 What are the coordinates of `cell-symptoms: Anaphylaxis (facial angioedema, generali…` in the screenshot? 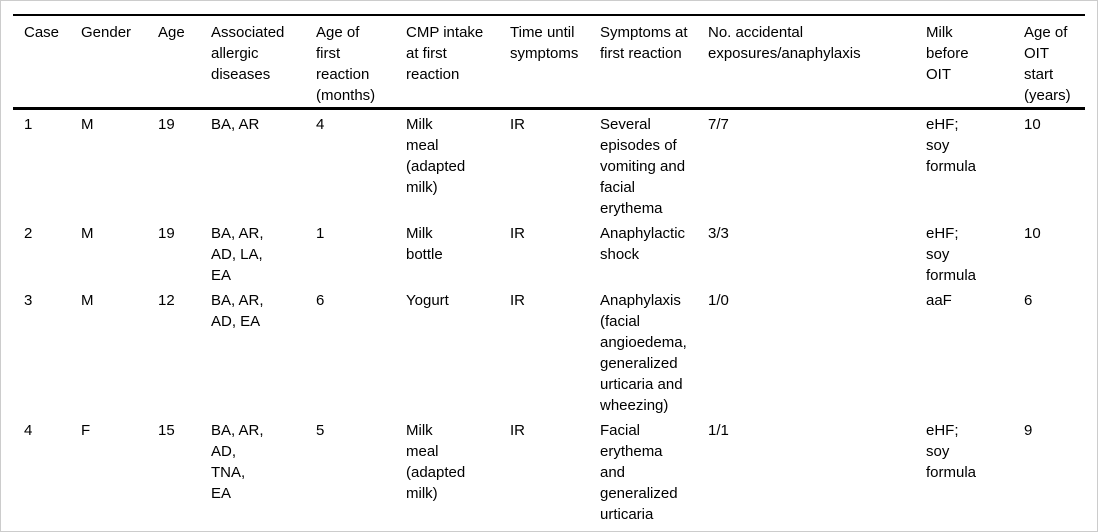 It's located at (643, 353).